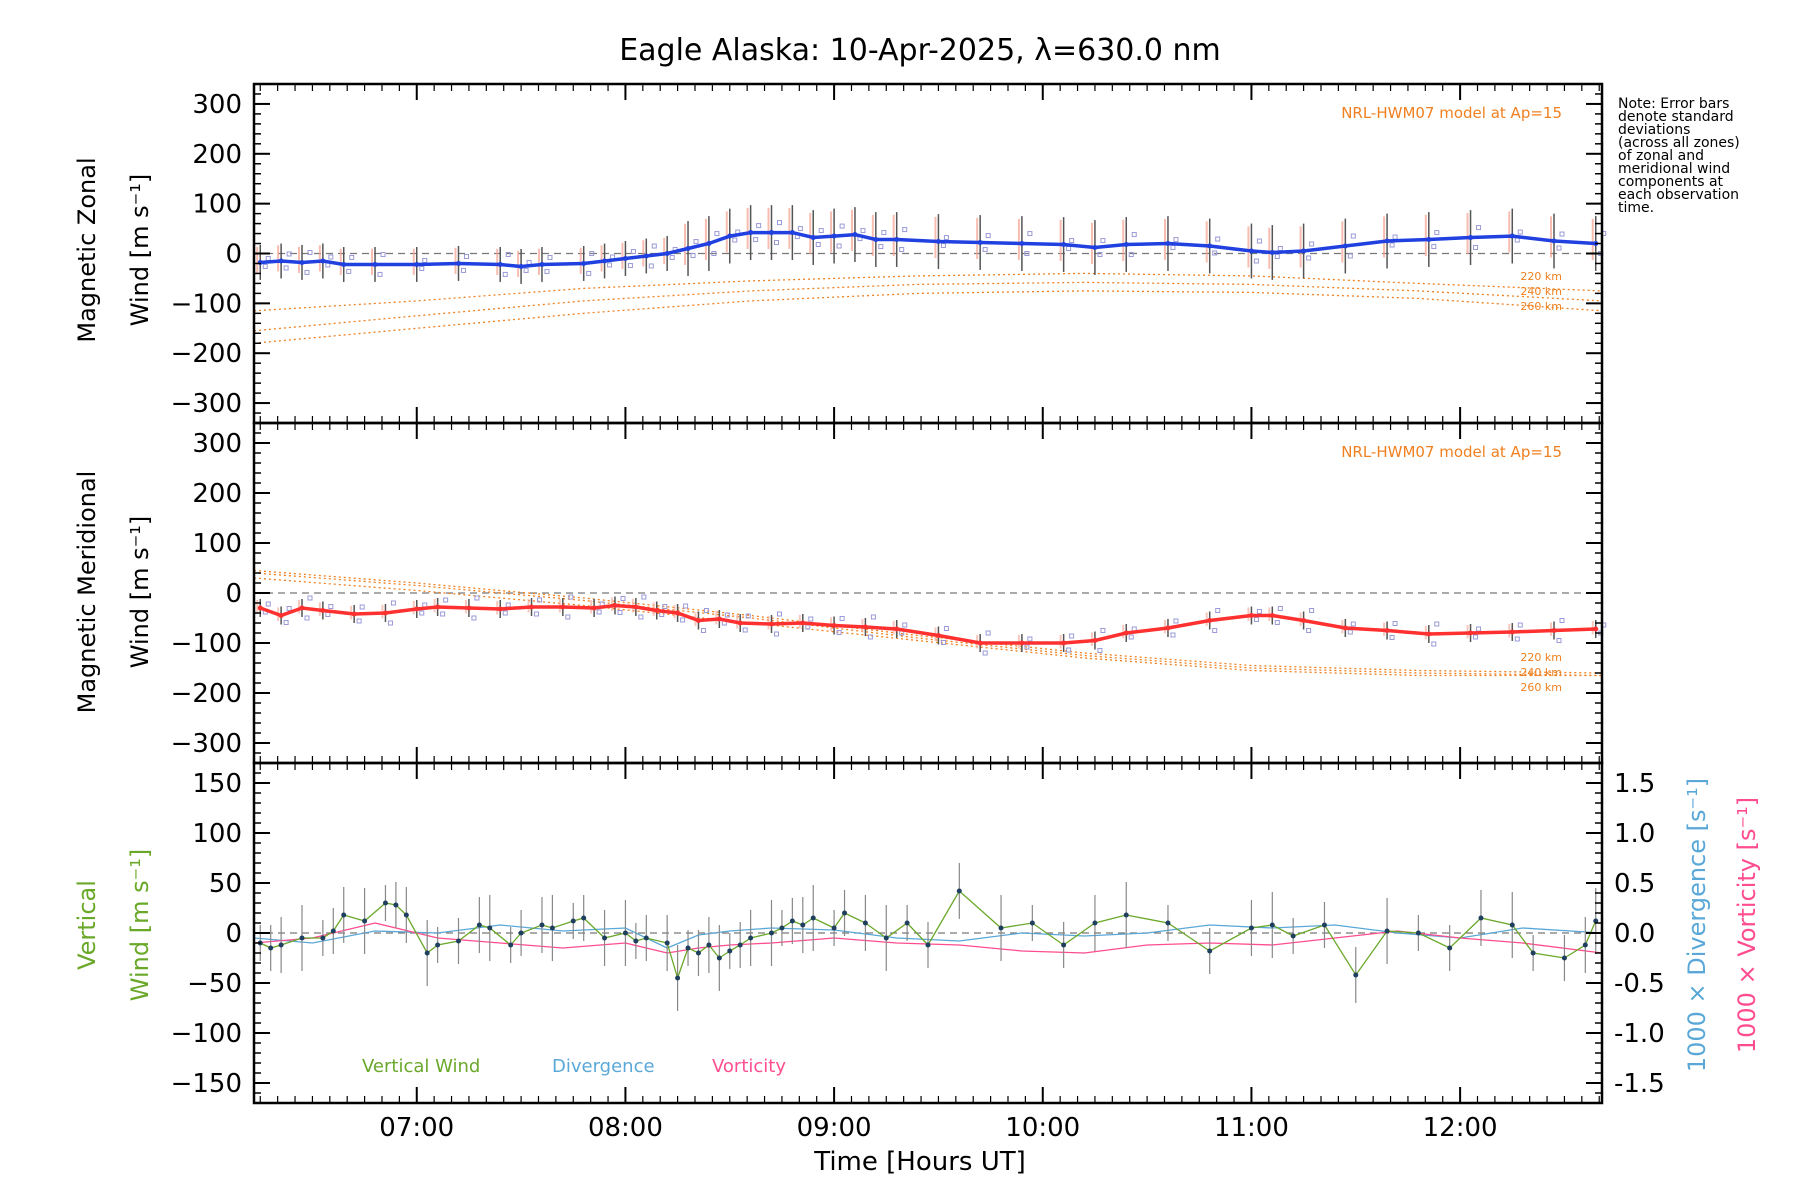  Describe the element at coordinates (1671, 182) in the screenshot. I see `note-line: components at` at that location.